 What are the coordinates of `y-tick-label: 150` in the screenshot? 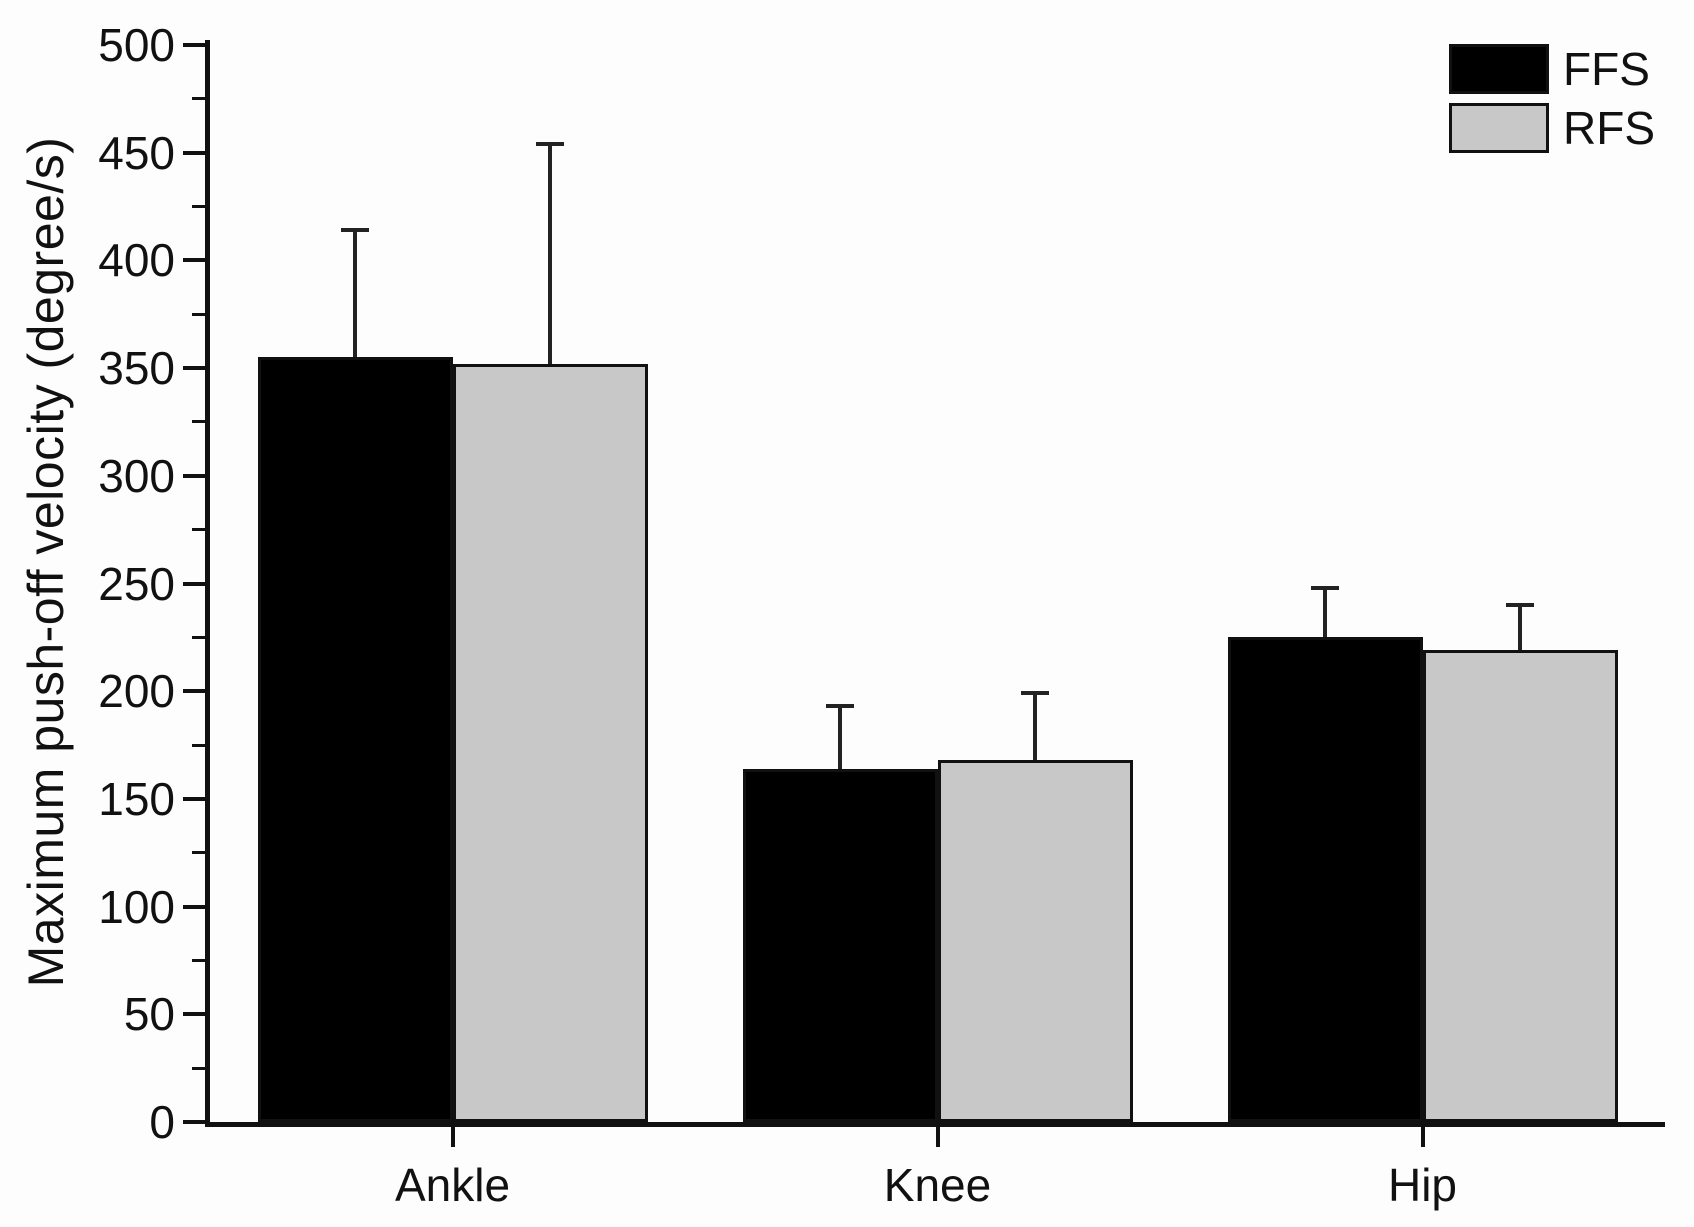 It's located at (136, 798).